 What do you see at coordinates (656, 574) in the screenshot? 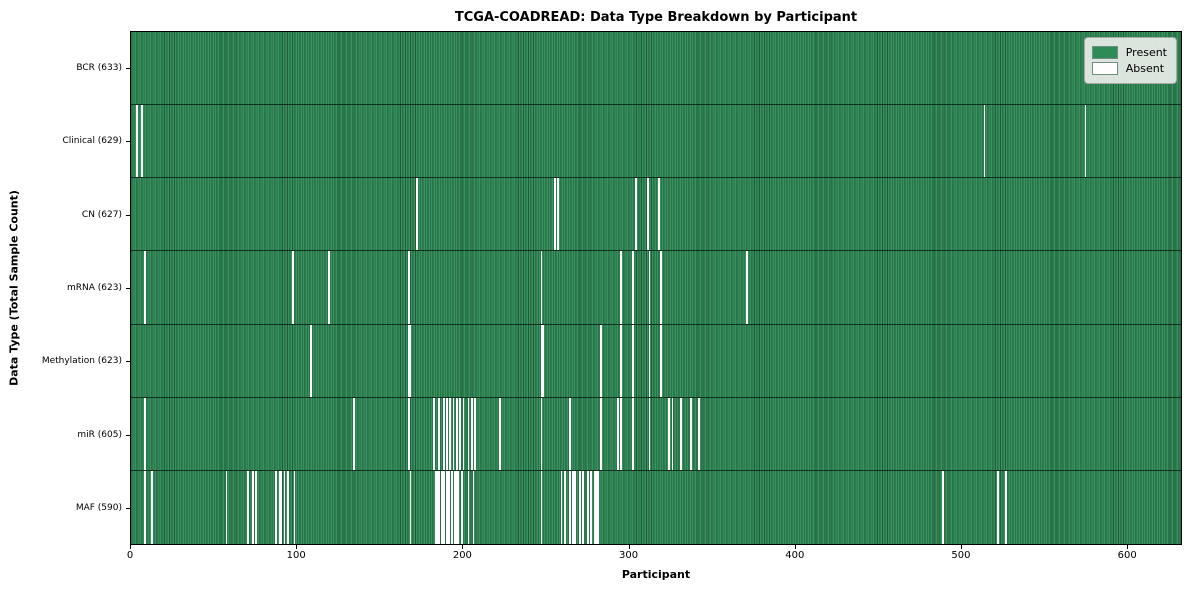
I see `x-axis-title: Participant` at bounding box center [656, 574].